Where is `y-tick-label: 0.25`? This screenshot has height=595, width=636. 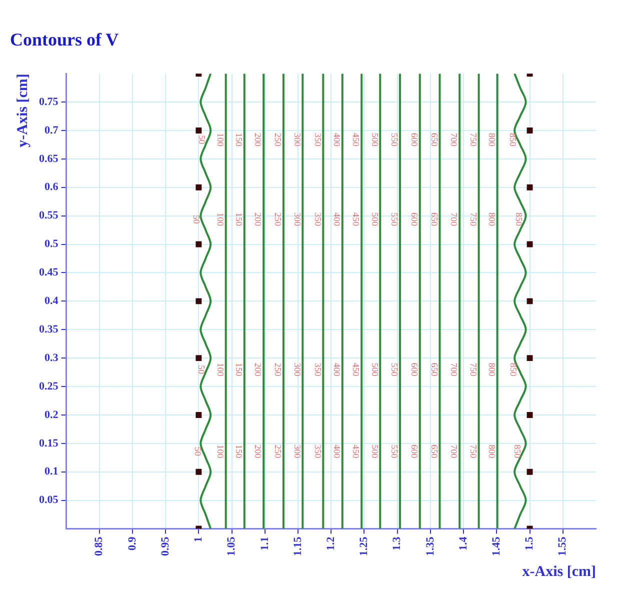
y-tick-label: 0.25 is located at coordinates (49, 386).